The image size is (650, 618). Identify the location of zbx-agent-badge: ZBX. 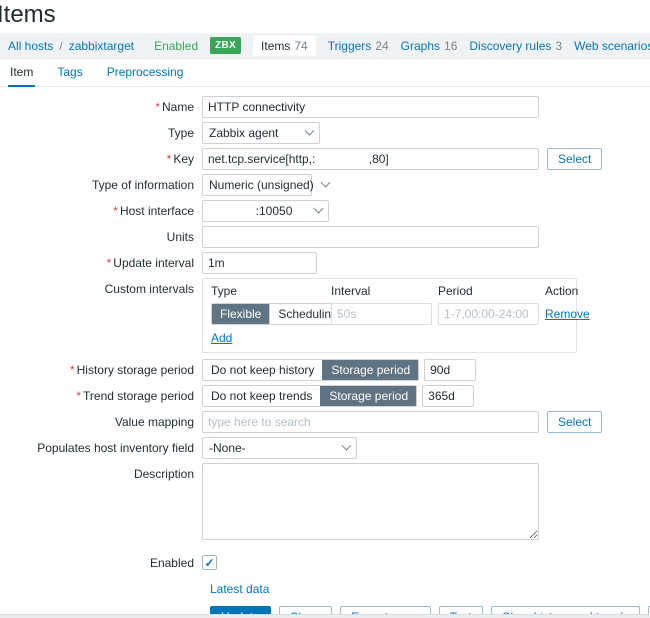
(226, 45).